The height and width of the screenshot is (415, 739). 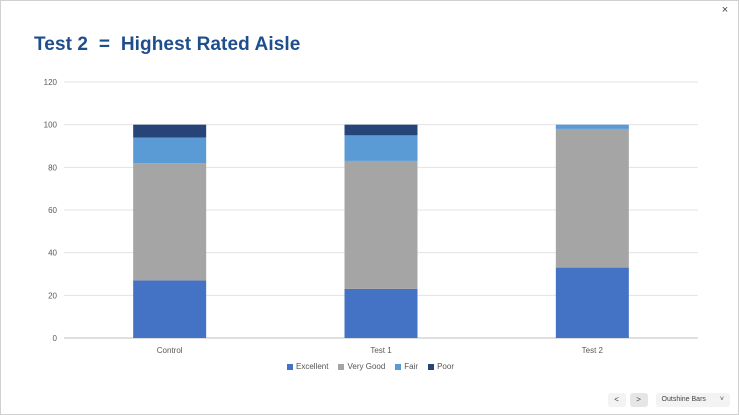 What do you see at coordinates (170, 309) in the screenshot?
I see `bar-segment-excellent-control` at bounding box center [170, 309].